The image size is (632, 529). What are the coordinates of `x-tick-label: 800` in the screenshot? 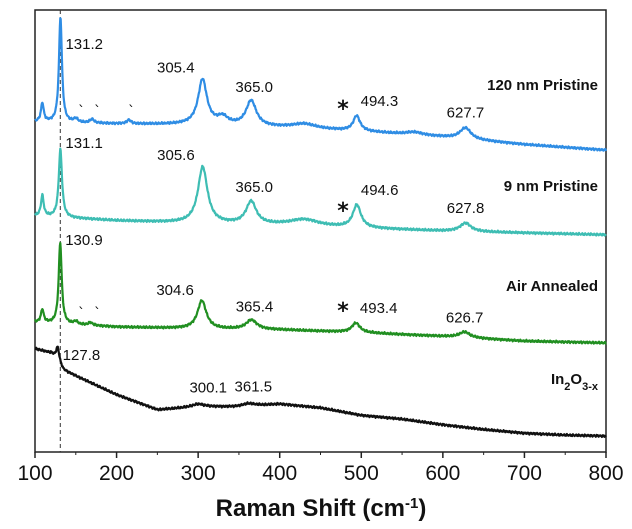 It's located at (605, 473).